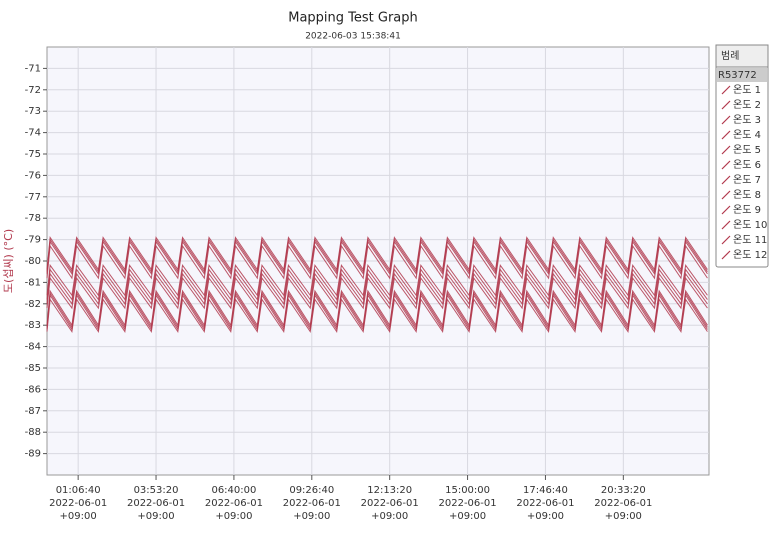 Image resolution: width=773 pixels, height=533 pixels. Describe the element at coordinates (747, 195) in the screenshot. I see `legend-entry: 온도 8` at that location.